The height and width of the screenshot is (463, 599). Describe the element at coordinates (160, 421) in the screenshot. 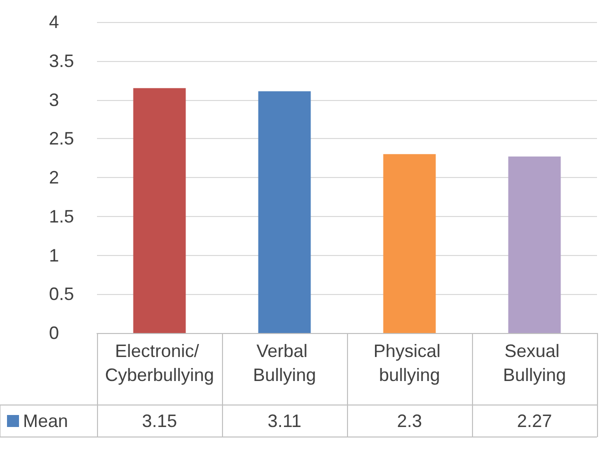

I see `data-label: 3.15` at that location.